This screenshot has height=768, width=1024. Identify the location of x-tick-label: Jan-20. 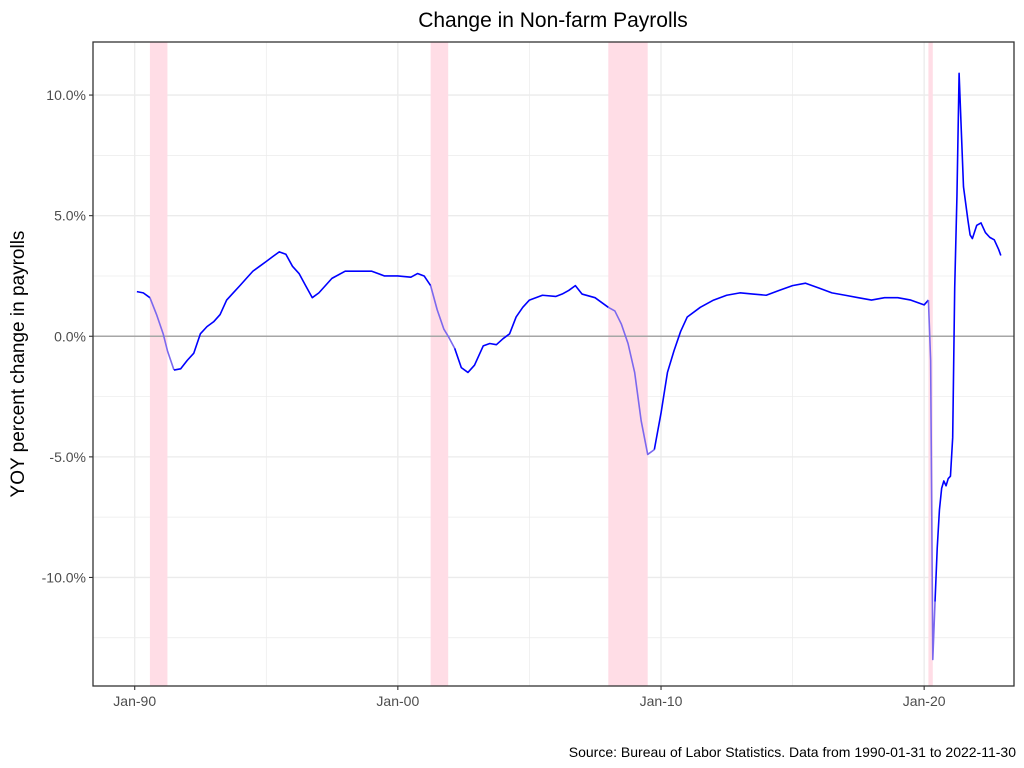
(924, 701).